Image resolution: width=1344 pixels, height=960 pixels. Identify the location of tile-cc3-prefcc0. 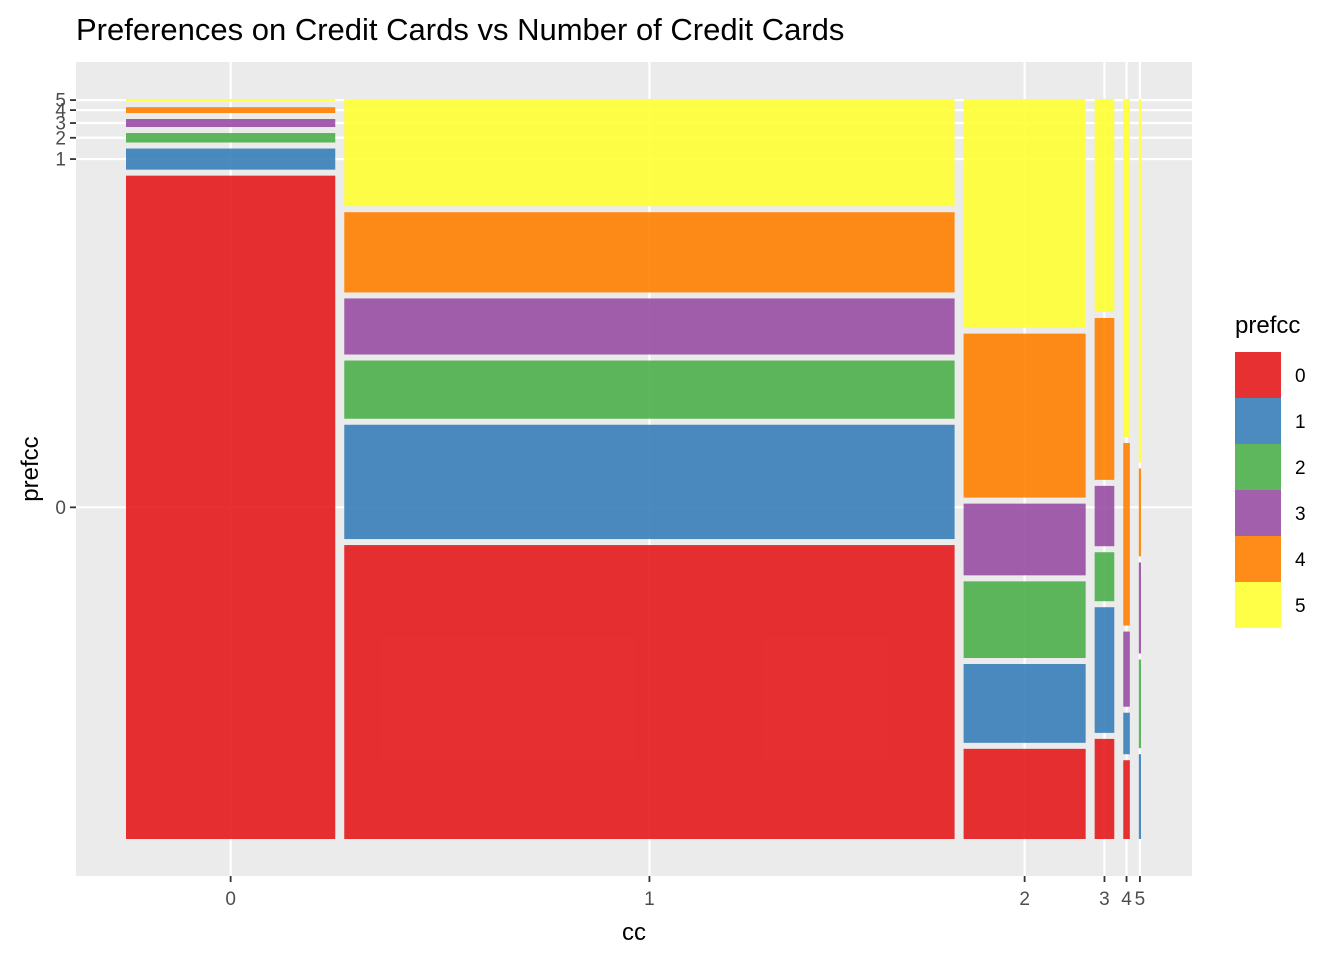
(1104, 788).